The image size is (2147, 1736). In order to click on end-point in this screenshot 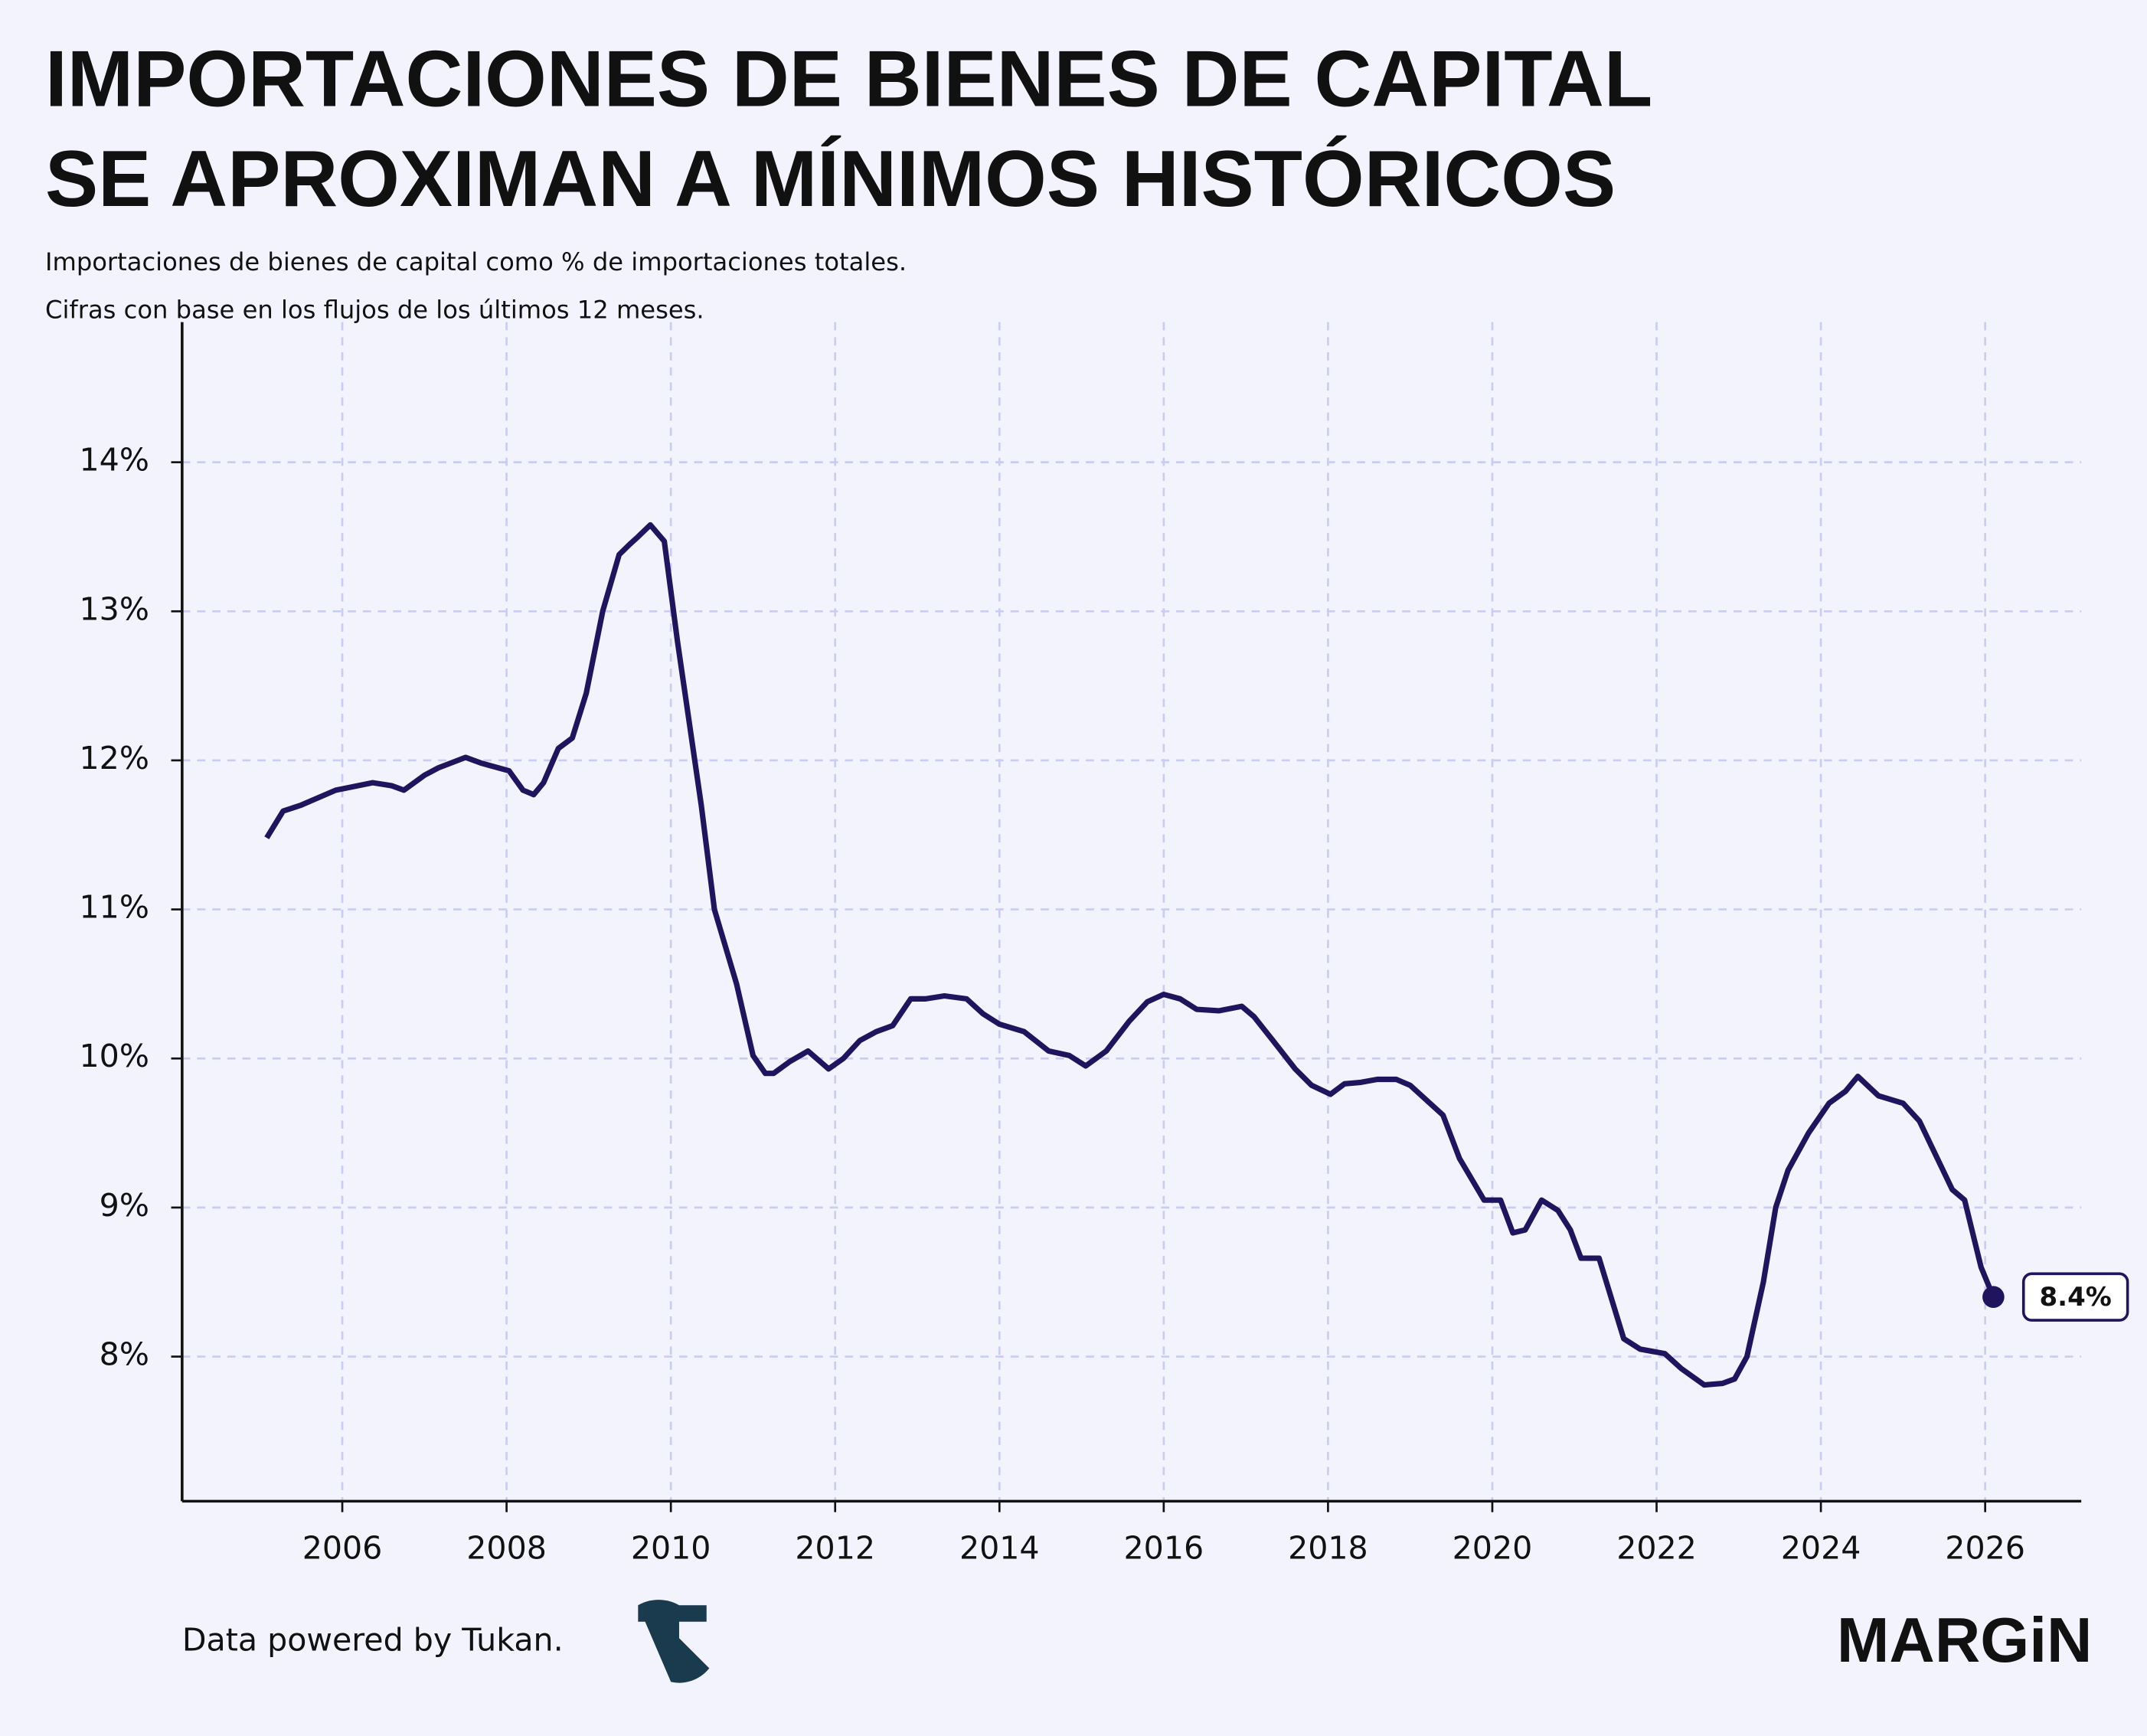, I will do `click(1993, 1297)`.